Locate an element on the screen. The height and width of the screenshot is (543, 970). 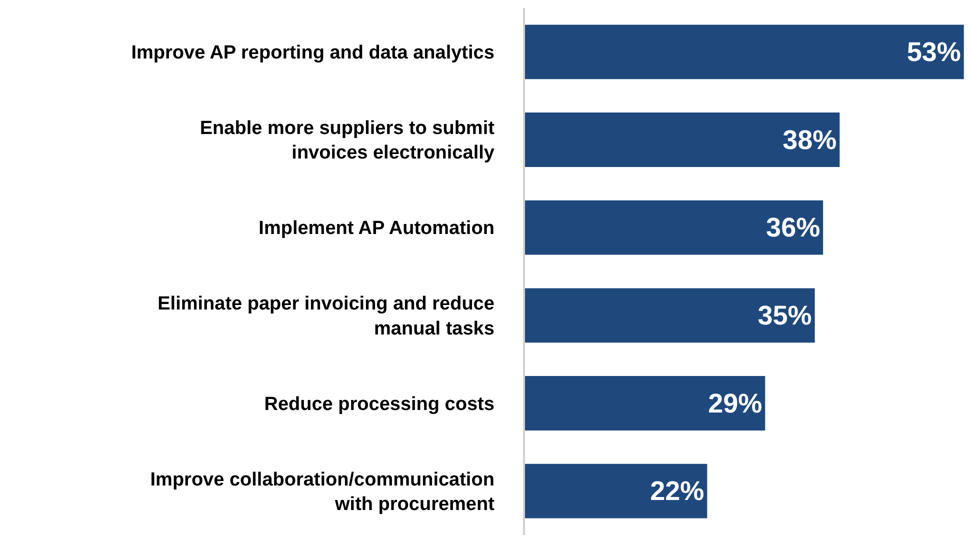
y-tick-label: Enable more suppliers to submit invoices electronically is located at coordinates (348, 141).